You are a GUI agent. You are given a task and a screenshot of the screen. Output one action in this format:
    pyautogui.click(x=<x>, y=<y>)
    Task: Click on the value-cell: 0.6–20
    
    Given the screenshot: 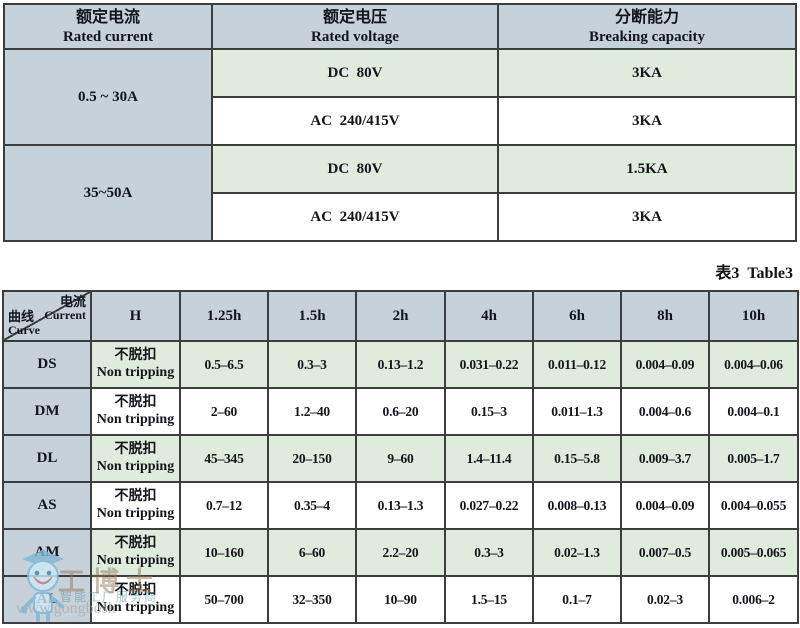 What is the action you would take?
    pyautogui.click(x=400, y=411)
    